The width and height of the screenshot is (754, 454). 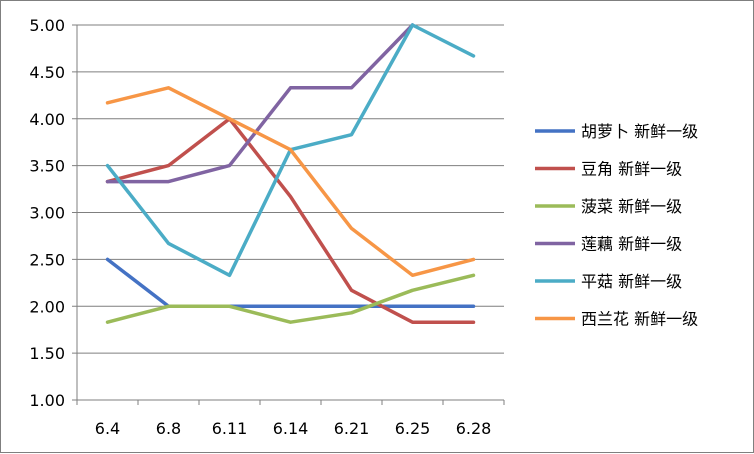 What do you see at coordinates (352, 428) in the screenshot?
I see `x-tick-label: 6.21` at bounding box center [352, 428].